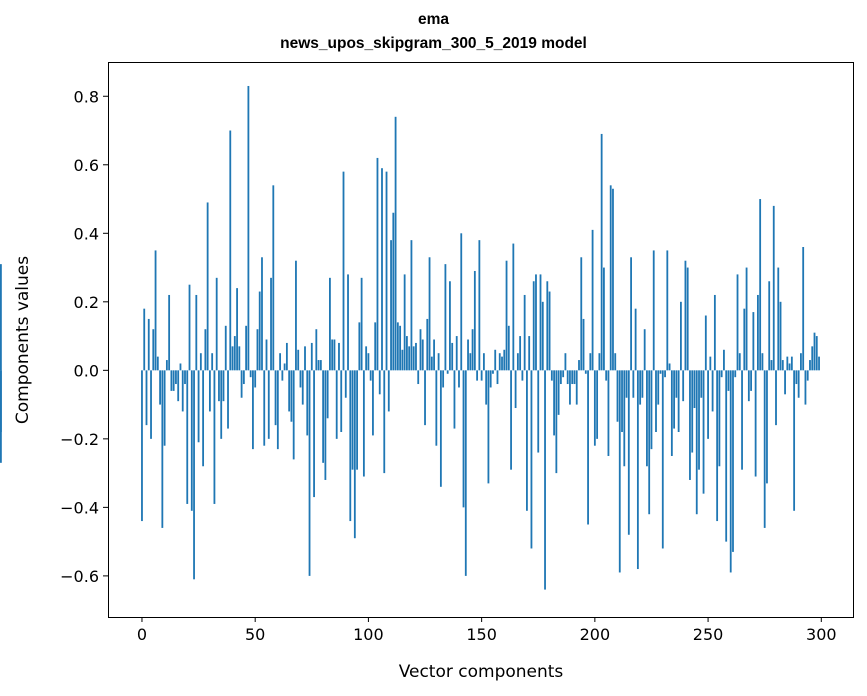 This screenshot has height=696, width=867. What do you see at coordinates (821, 634) in the screenshot?
I see `x-tick-label-300: 300` at bounding box center [821, 634].